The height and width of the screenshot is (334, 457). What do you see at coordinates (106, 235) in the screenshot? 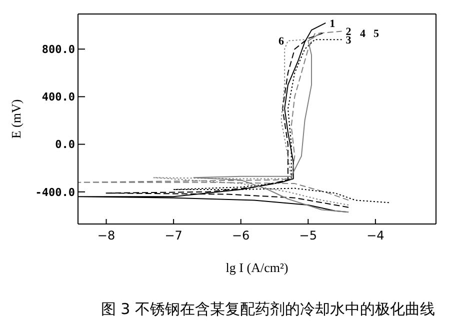
I see `x-tick-label: −8` at bounding box center [106, 235].